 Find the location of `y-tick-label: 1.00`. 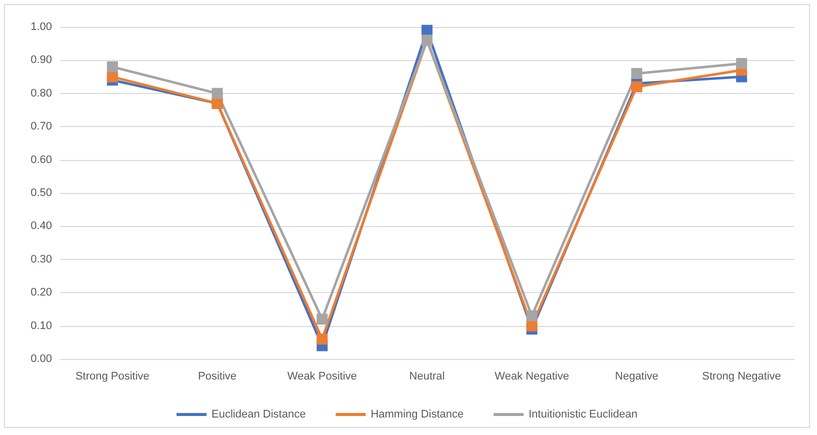

y-tick-label: 1.00 is located at coordinates (41, 27).